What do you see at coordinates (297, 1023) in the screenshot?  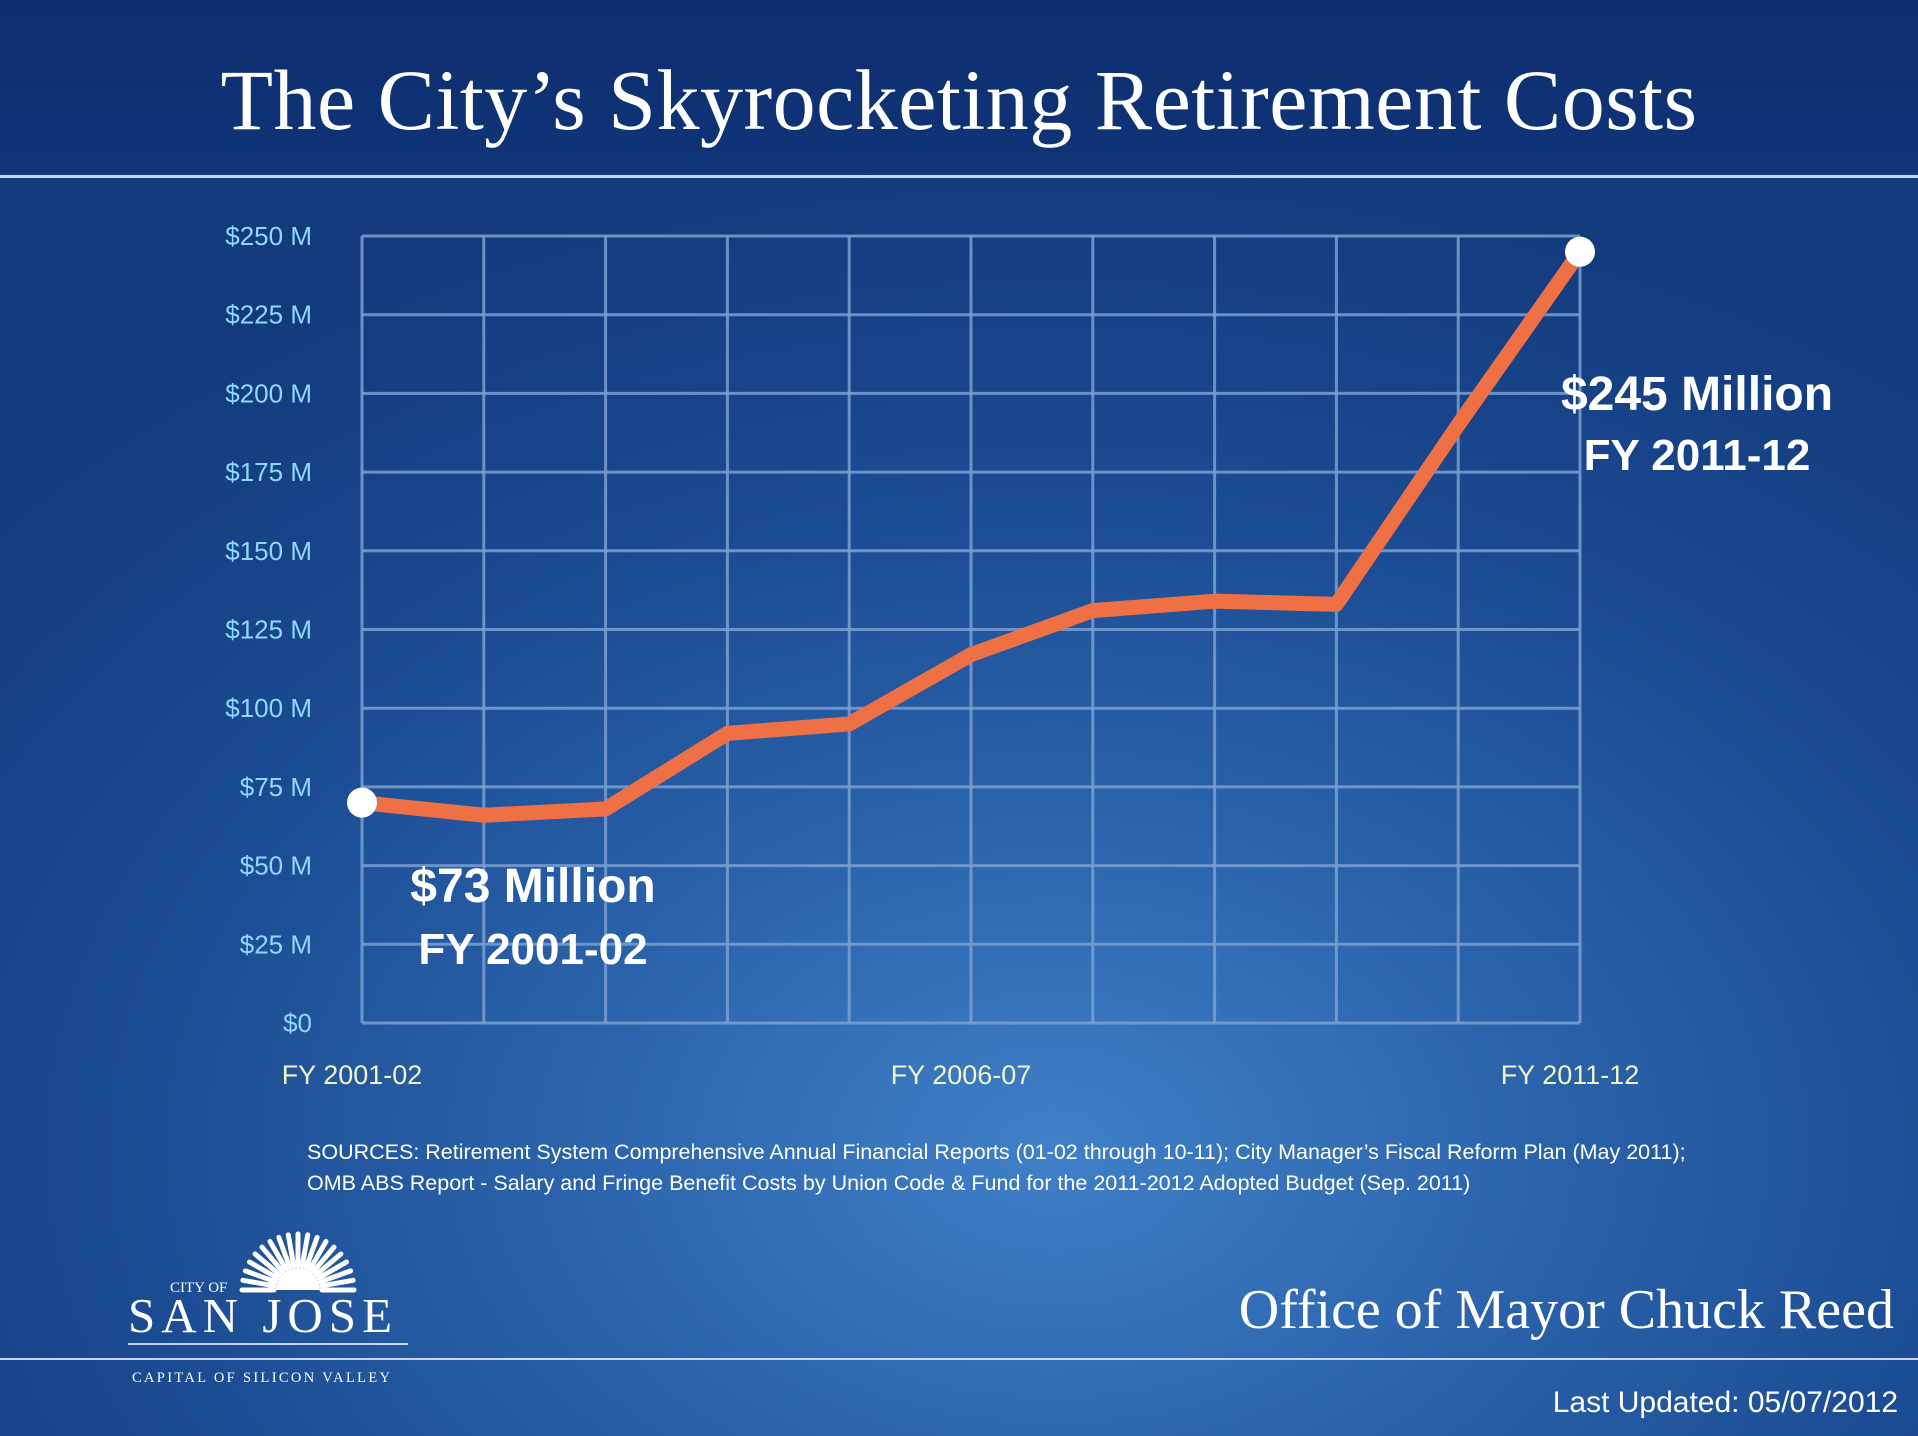 I see `y-tick-label: $0` at bounding box center [297, 1023].